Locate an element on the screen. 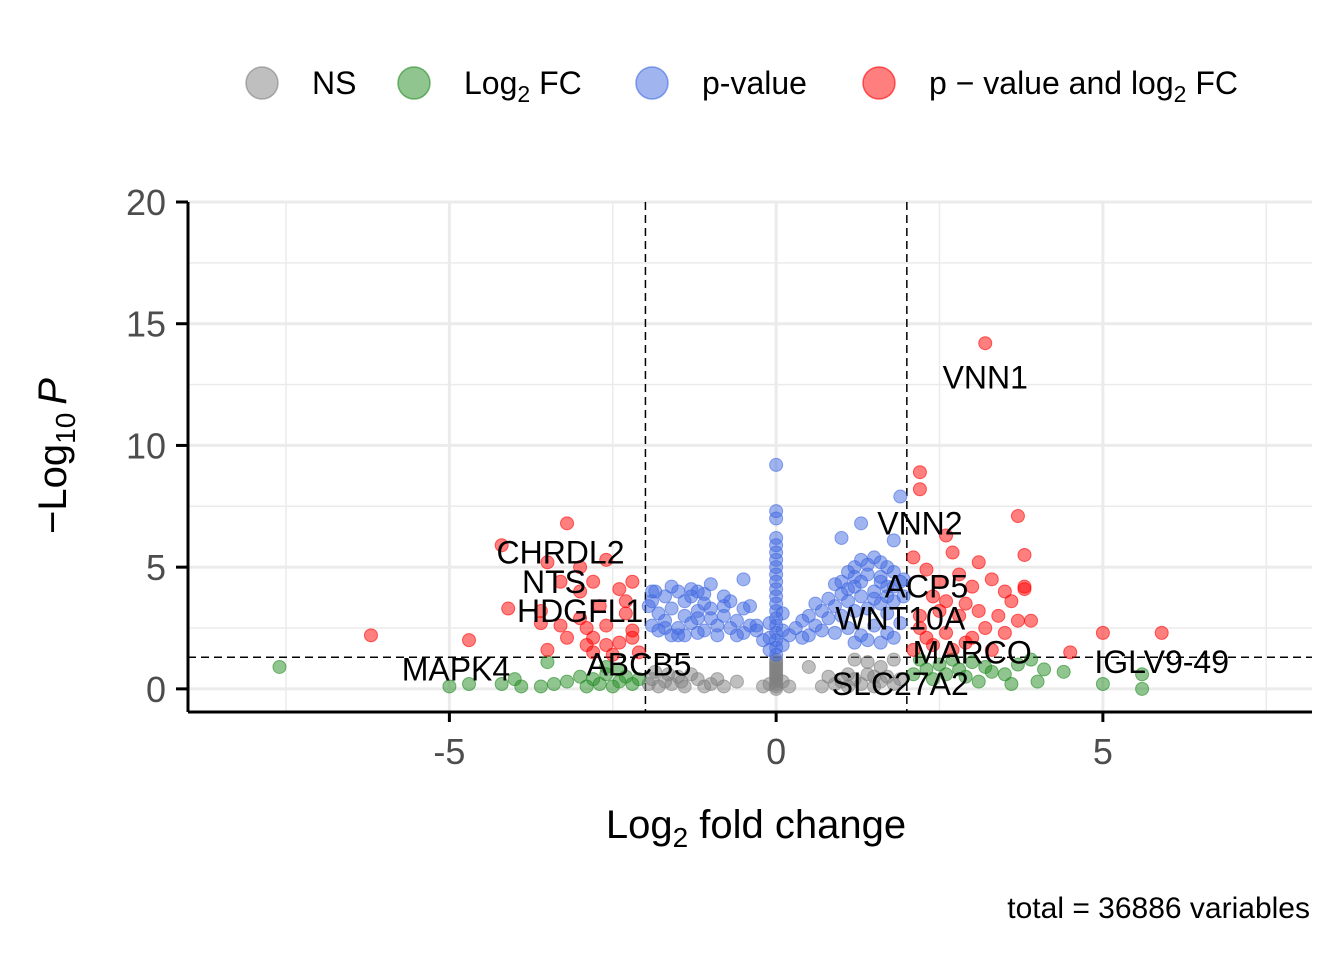 This screenshot has height=965, width=1344. x-axis-title: Log2 fold change is located at coordinates (756, 828).